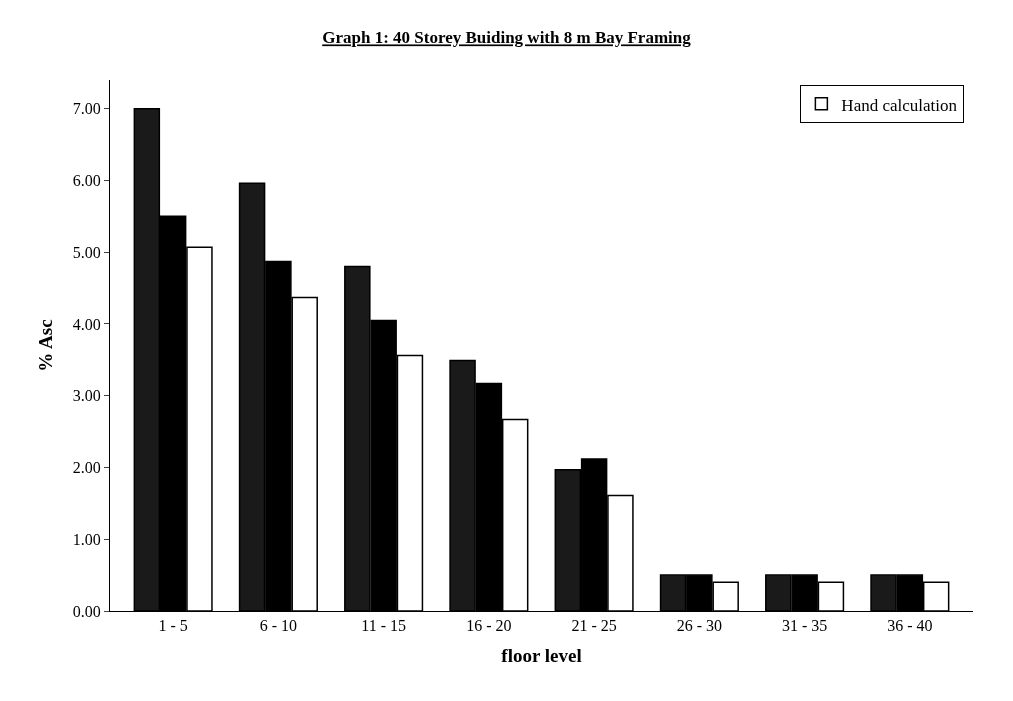  I want to click on x-tick-label: 11 - 15, so click(383, 626).